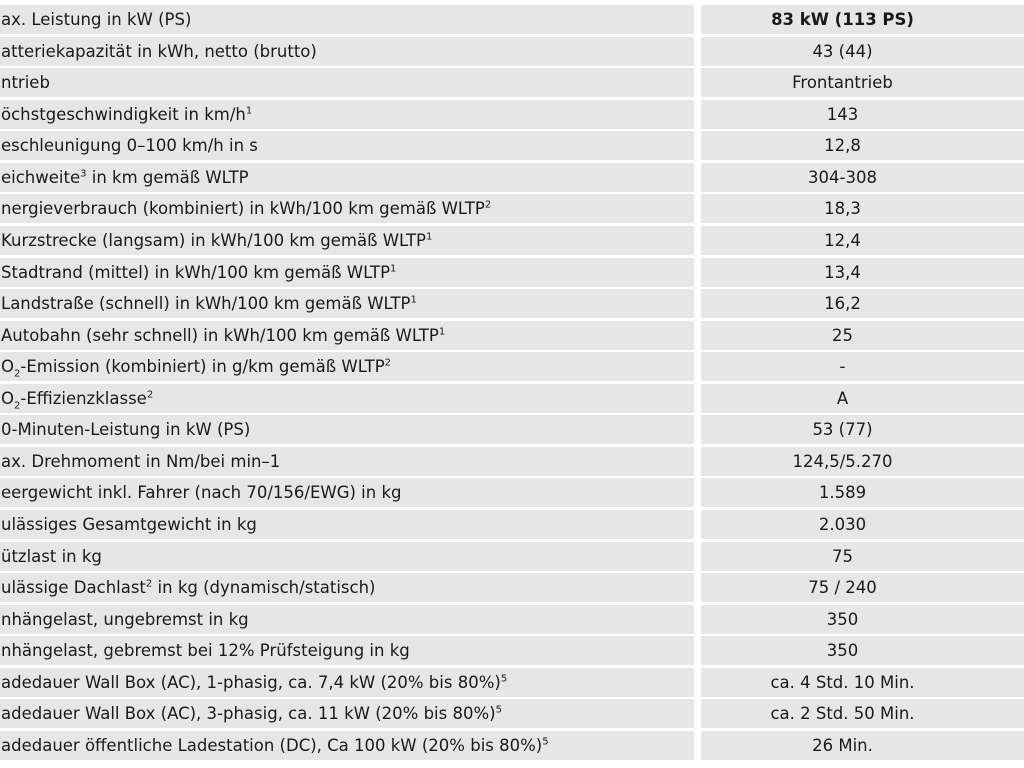 This screenshot has height=768, width=1024. I want to click on label-text: -Effizienzklasse, so click(83, 398).